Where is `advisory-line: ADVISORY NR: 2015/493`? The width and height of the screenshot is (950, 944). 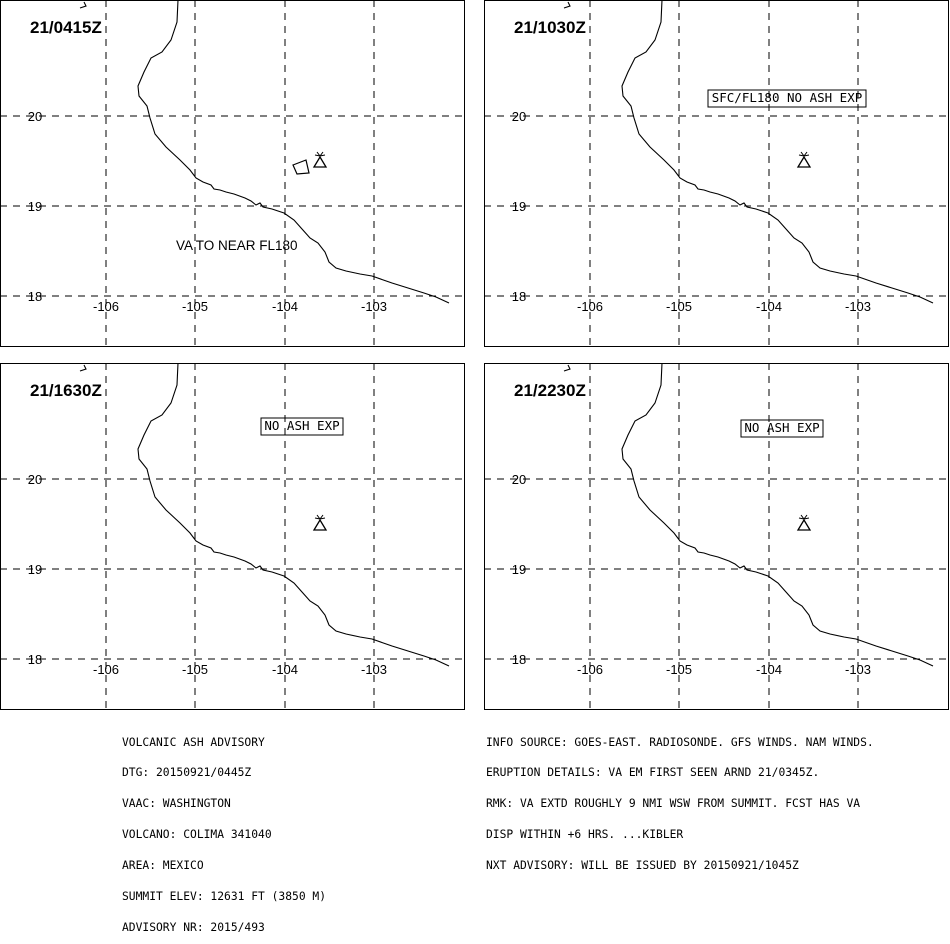
advisory-line: ADVISORY NR: 2015/493 is located at coordinates (193, 927).